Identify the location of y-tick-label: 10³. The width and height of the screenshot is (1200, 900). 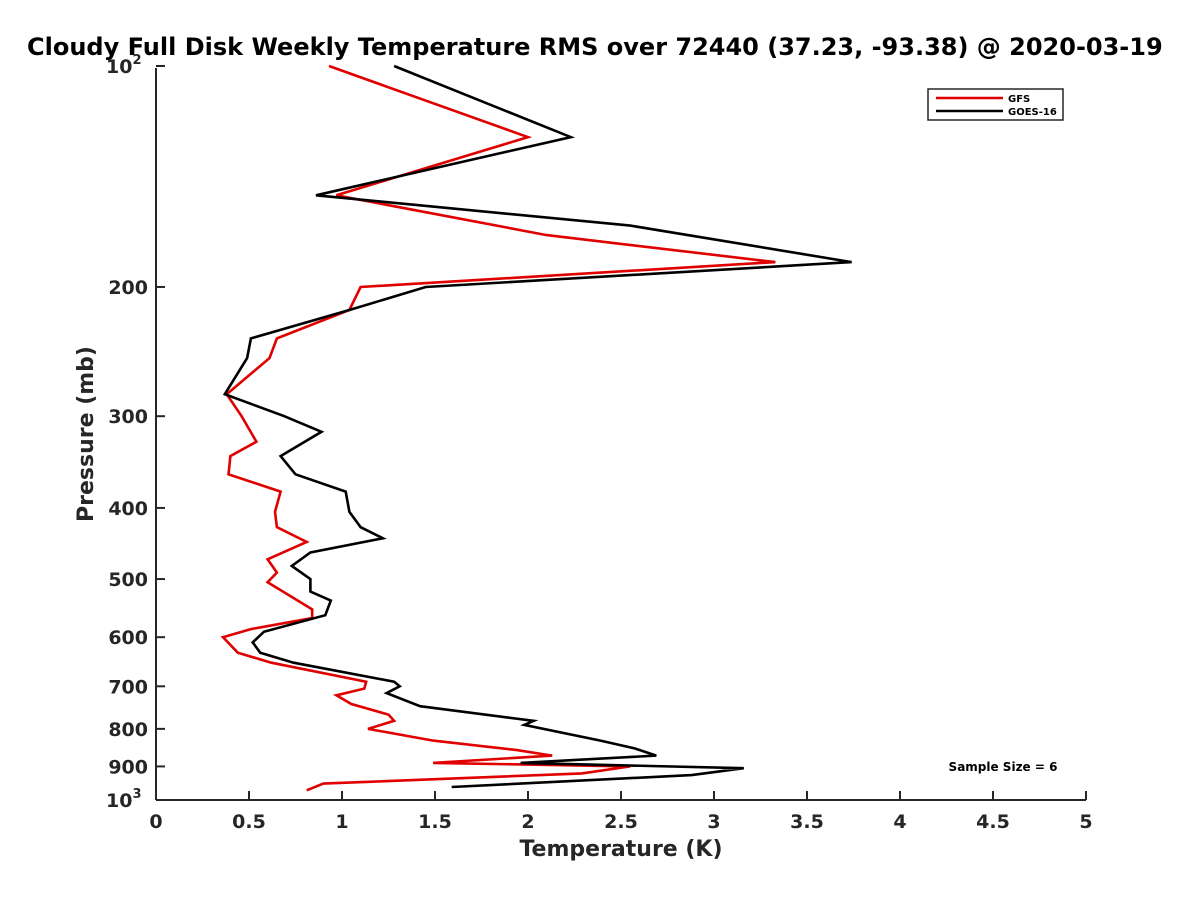
(124, 799).